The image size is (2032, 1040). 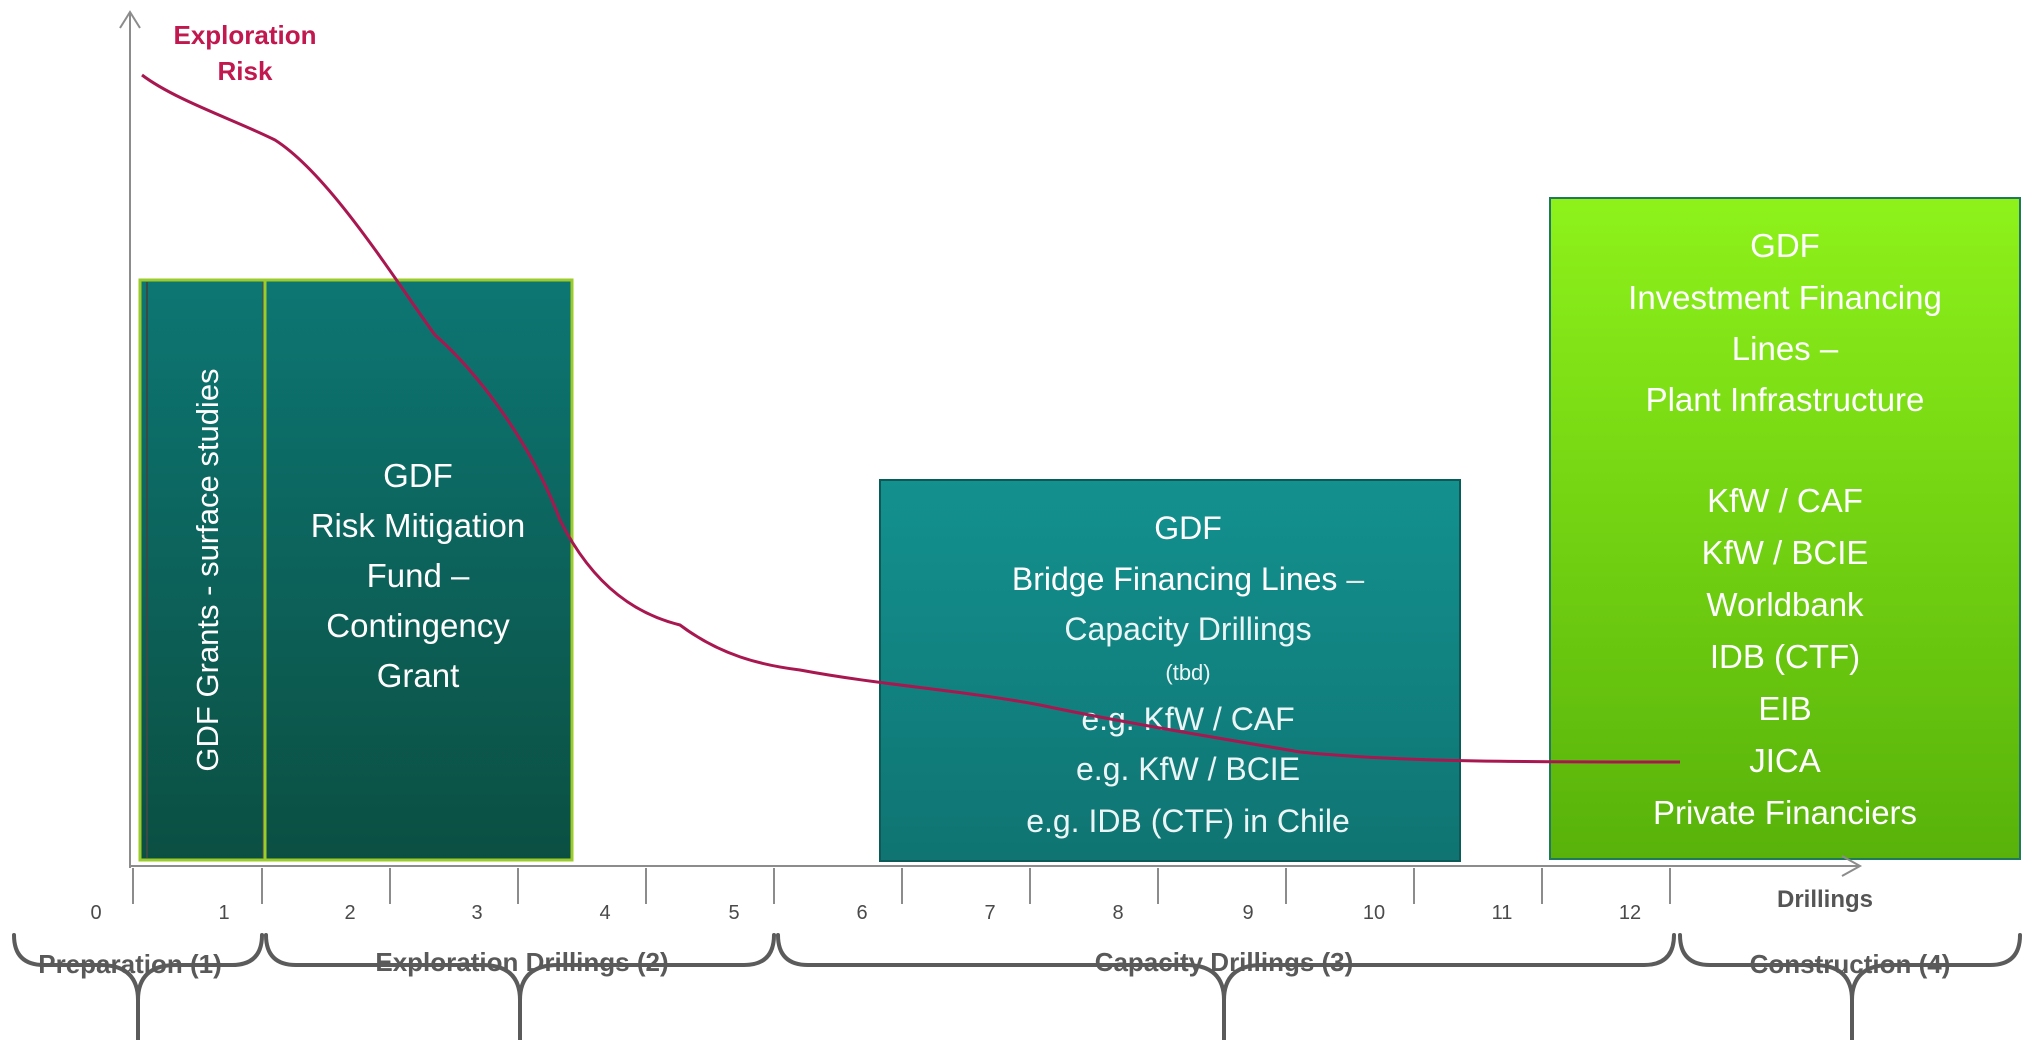 What do you see at coordinates (1785, 604) in the screenshot?
I see `invest-box-item: Worldbank` at bounding box center [1785, 604].